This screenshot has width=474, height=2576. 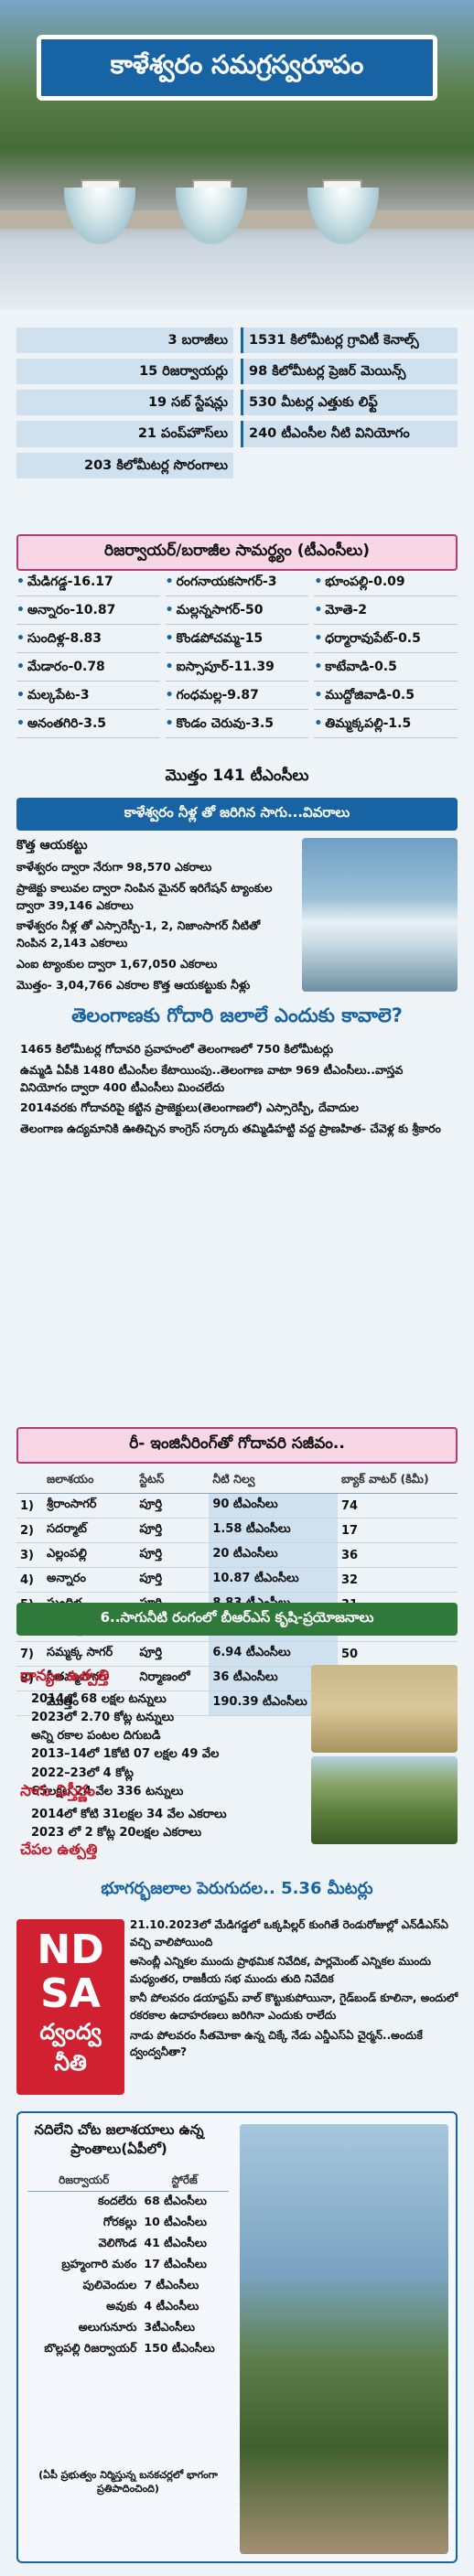 What do you see at coordinates (386, 699) in the screenshot?
I see `reservoir-item: • ముద్దోజివాడి-0.5` at bounding box center [386, 699].